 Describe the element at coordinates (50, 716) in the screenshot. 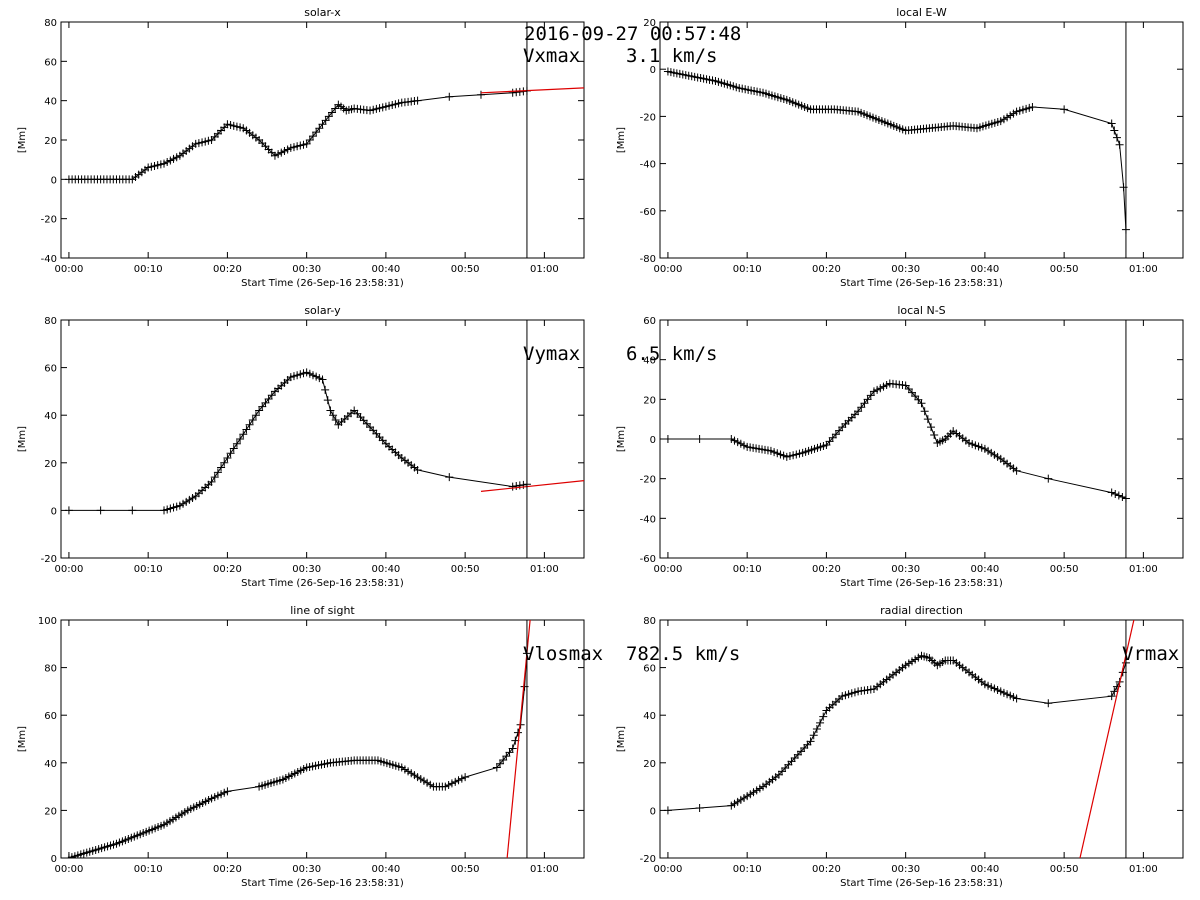

I see `y-tick-label: 60` at that location.